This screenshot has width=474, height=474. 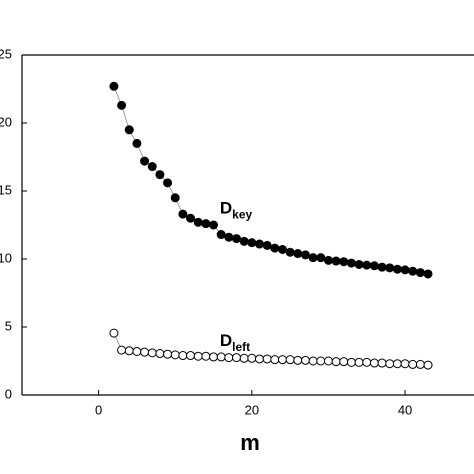 What do you see at coordinates (252, 409) in the screenshot?
I see `x-tick-label: 20` at bounding box center [252, 409].